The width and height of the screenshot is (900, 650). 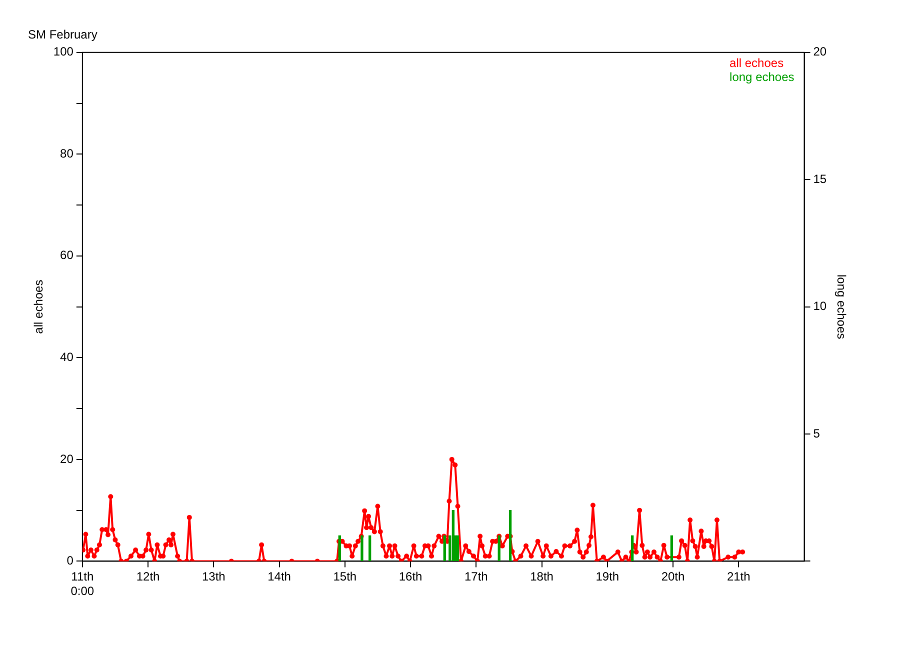 What do you see at coordinates (67, 153) in the screenshot?
I see `y-tick-label: 80` at bounding box center [67, 153].